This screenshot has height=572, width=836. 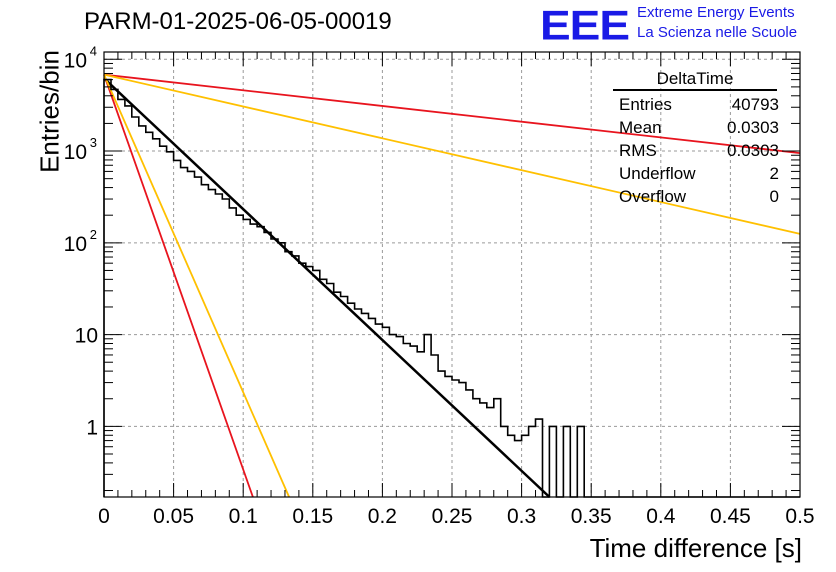 I want to click on stats-row-overflow: Overflow 0, so click(x=695, y=196).